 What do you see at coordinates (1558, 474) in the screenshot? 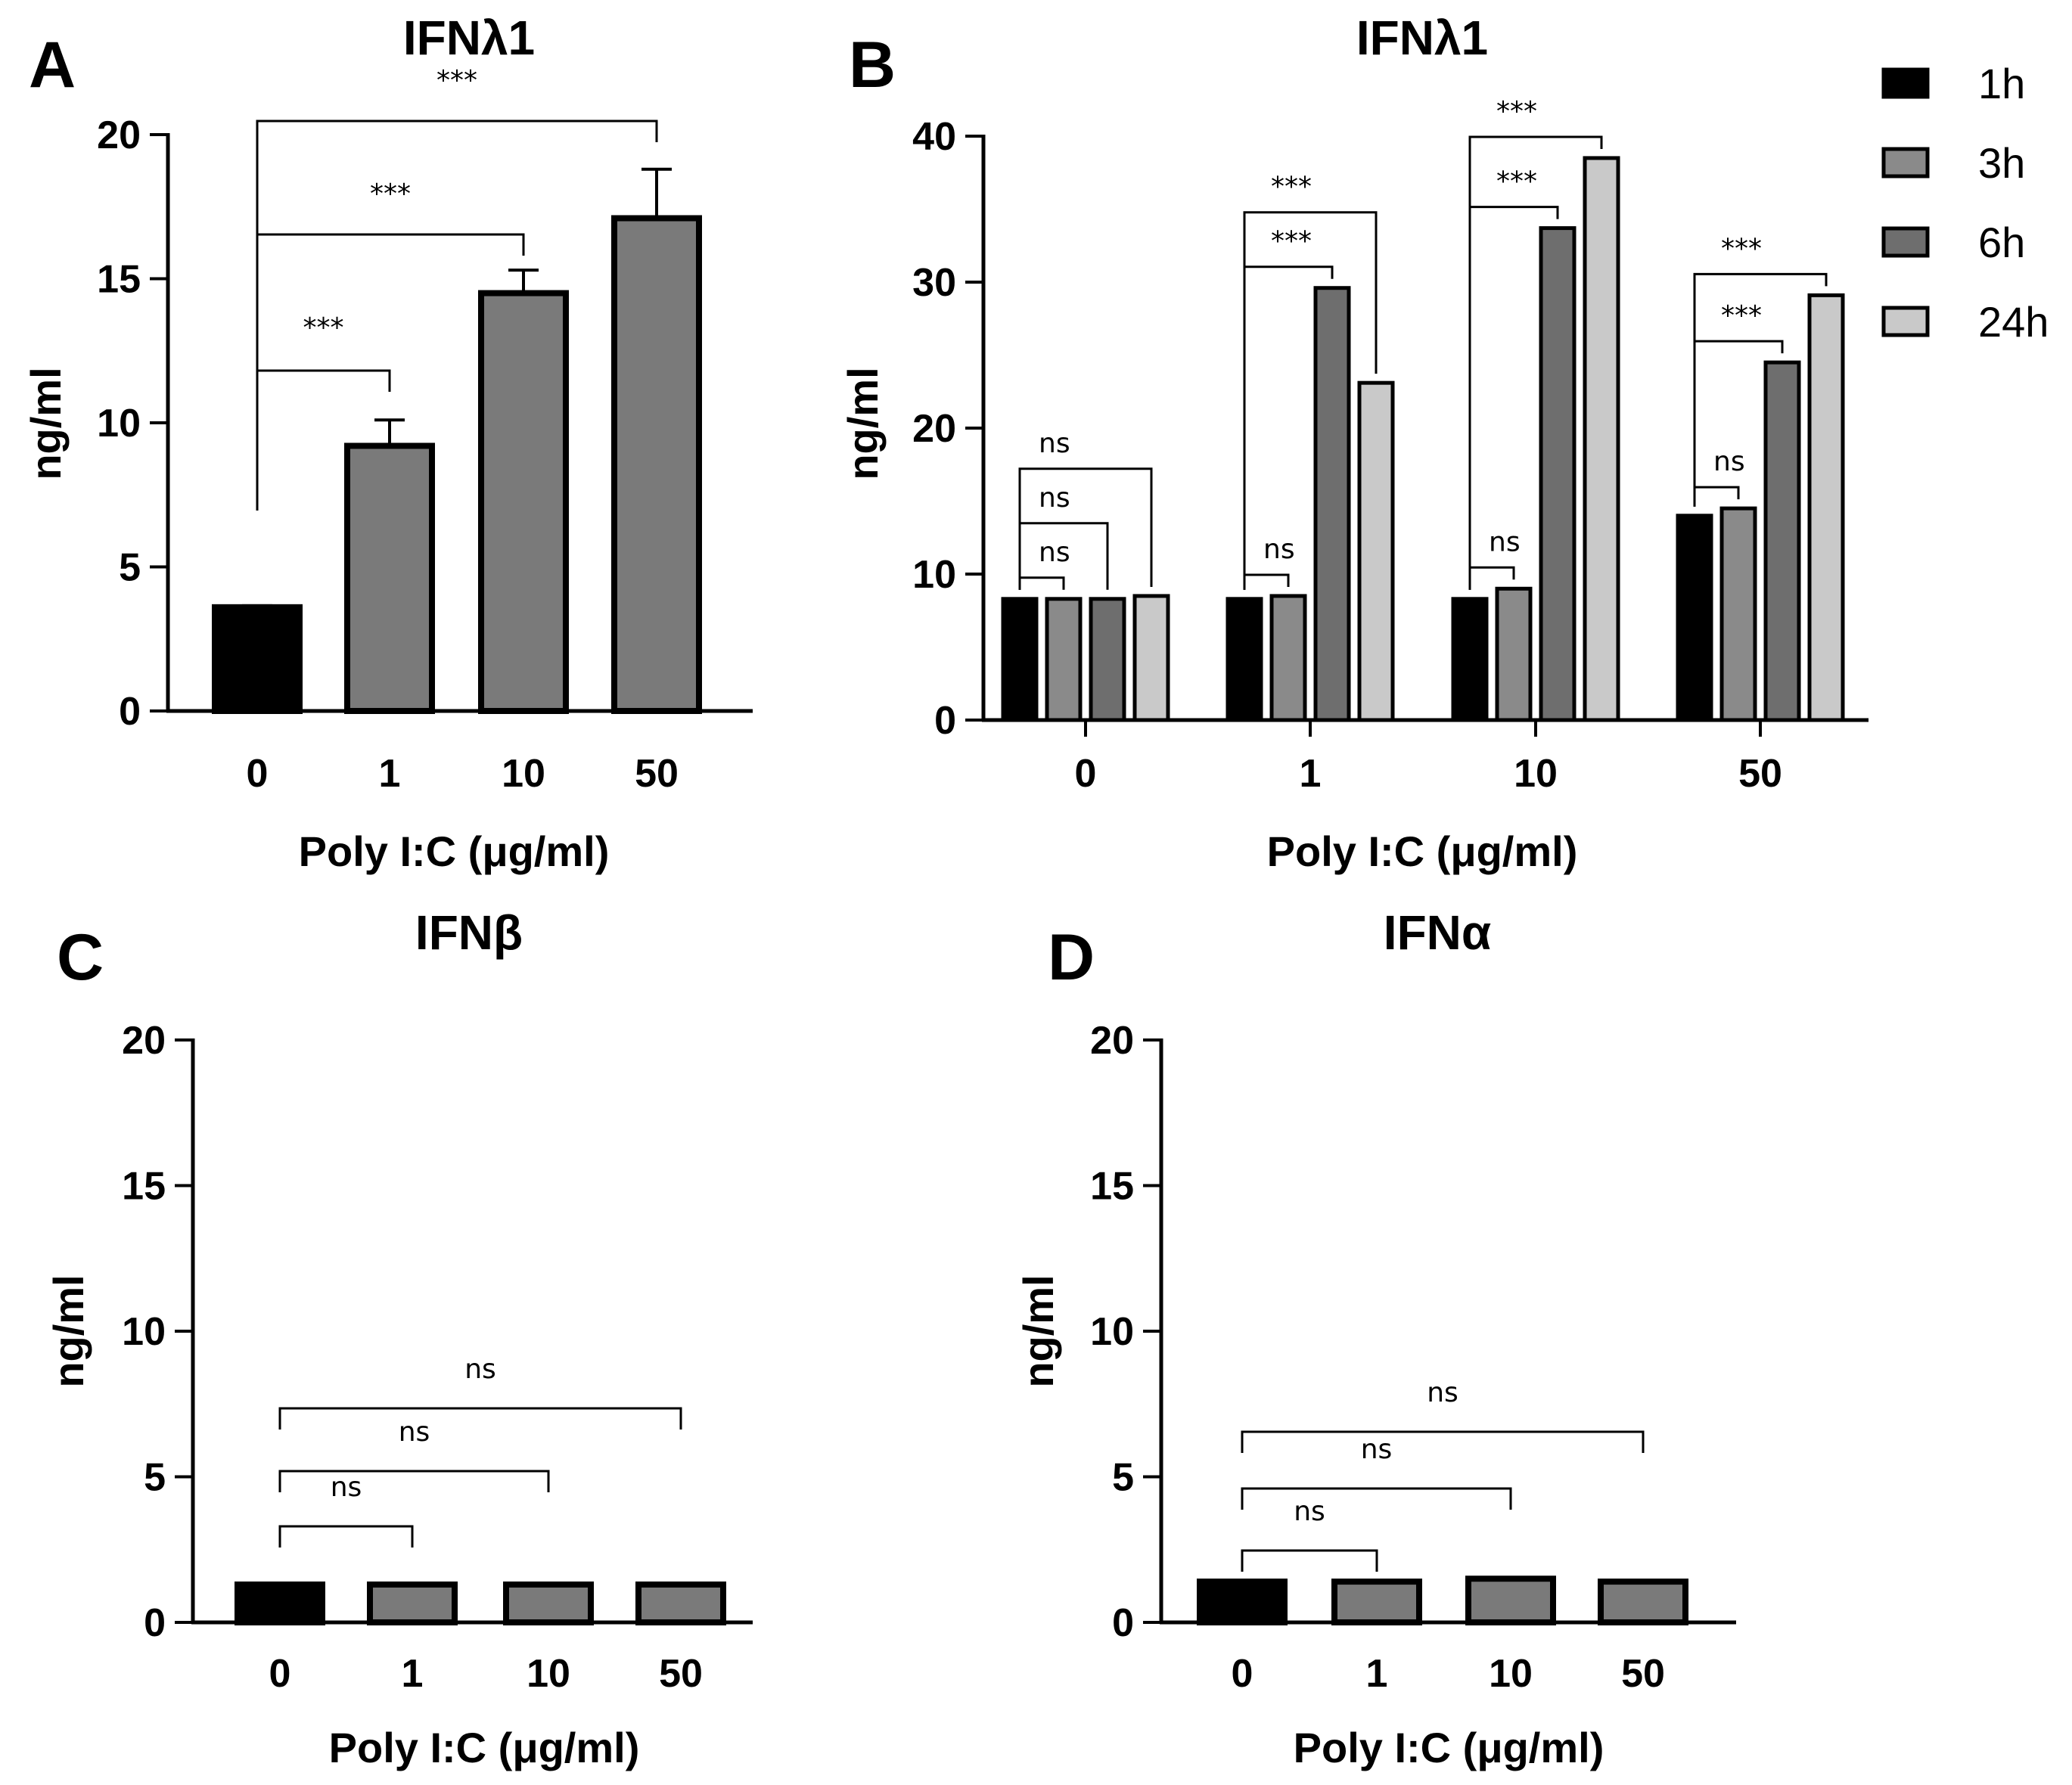
I see `bar-6h` at bounding box center [1558, 474].